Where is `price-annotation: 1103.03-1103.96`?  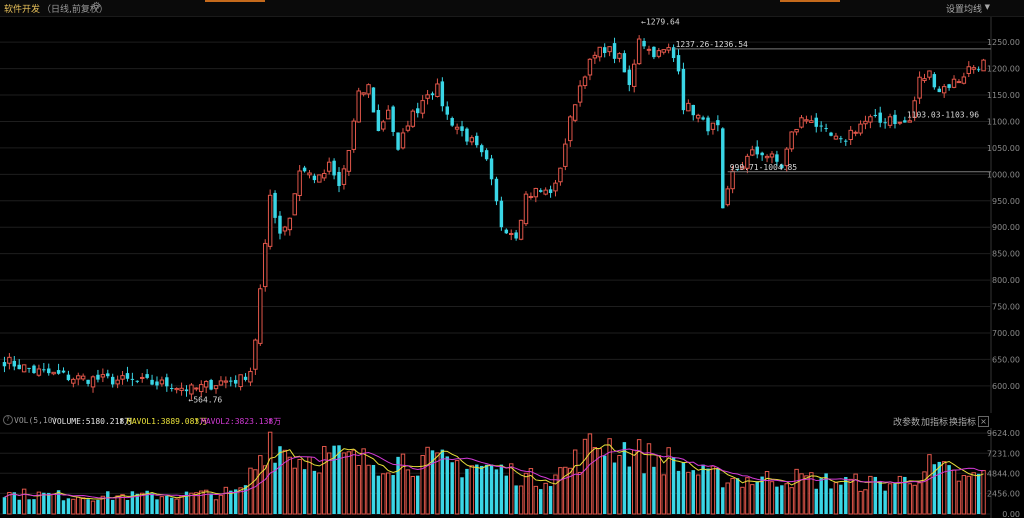
price-annotation: 1103.03-1103.96 is located at coordinates (943, 114).